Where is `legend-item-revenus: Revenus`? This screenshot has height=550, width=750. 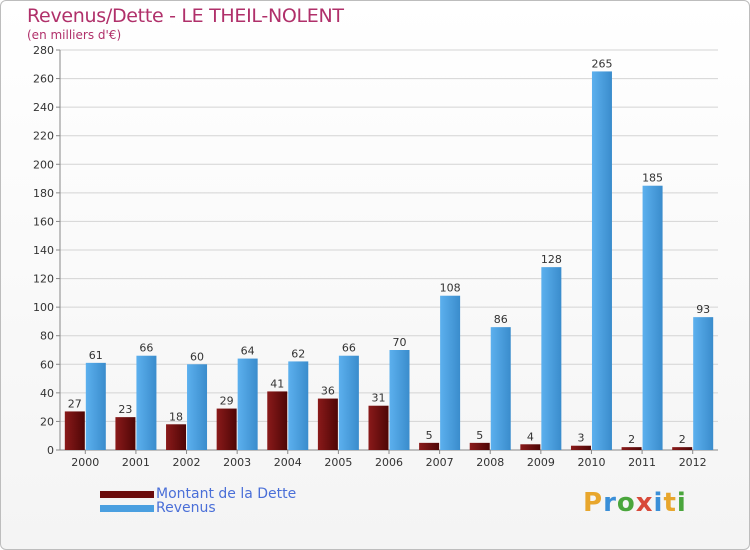
legend-item-revenus: Revenus is located at coordinates (158, 508).